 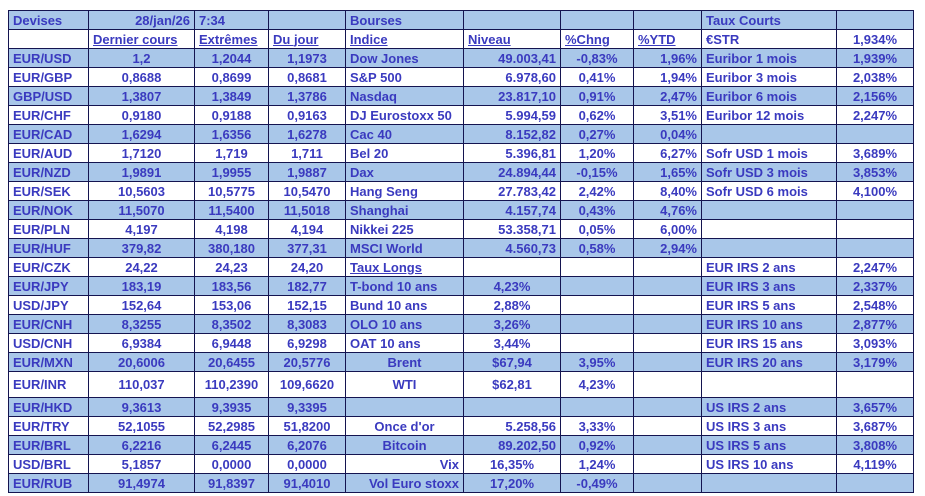 I want to click on col-header-extremes: Extrêmes, so click(x=231, y=39).